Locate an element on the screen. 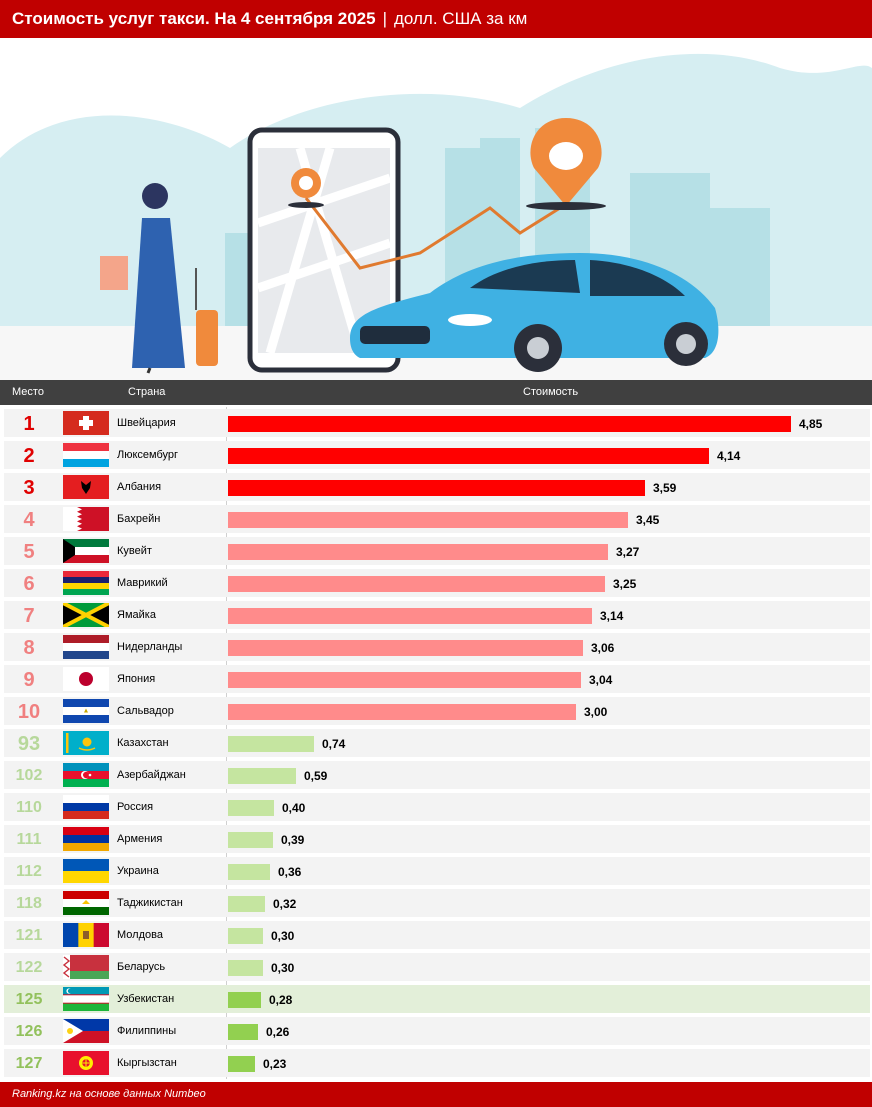  footer-bar: Ranking.kz на основе данных Numbeo is located at coordinates (436, 1094).